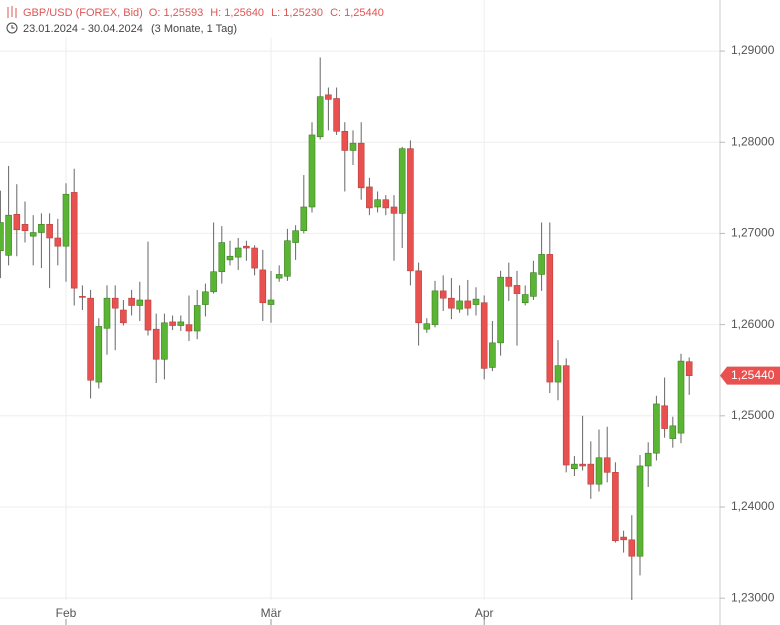 The image size is (780, 625). I want to click on date-range: 23.01.2024 - 30.04.2024, so click(83, 29).